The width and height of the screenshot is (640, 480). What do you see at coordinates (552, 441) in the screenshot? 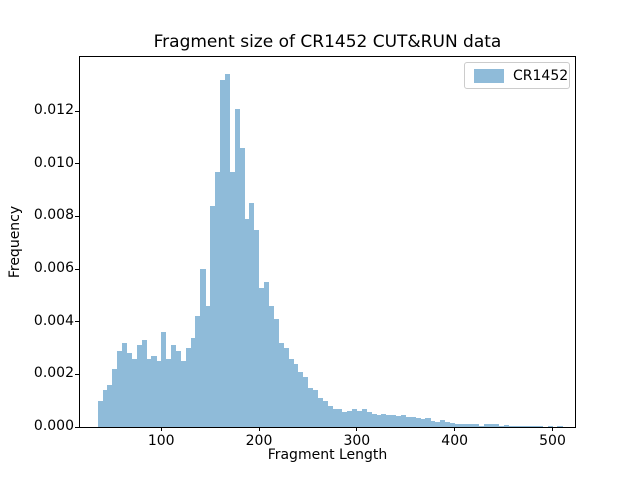
I see `x-tick-label: 500` at bounding box center [552, 441].